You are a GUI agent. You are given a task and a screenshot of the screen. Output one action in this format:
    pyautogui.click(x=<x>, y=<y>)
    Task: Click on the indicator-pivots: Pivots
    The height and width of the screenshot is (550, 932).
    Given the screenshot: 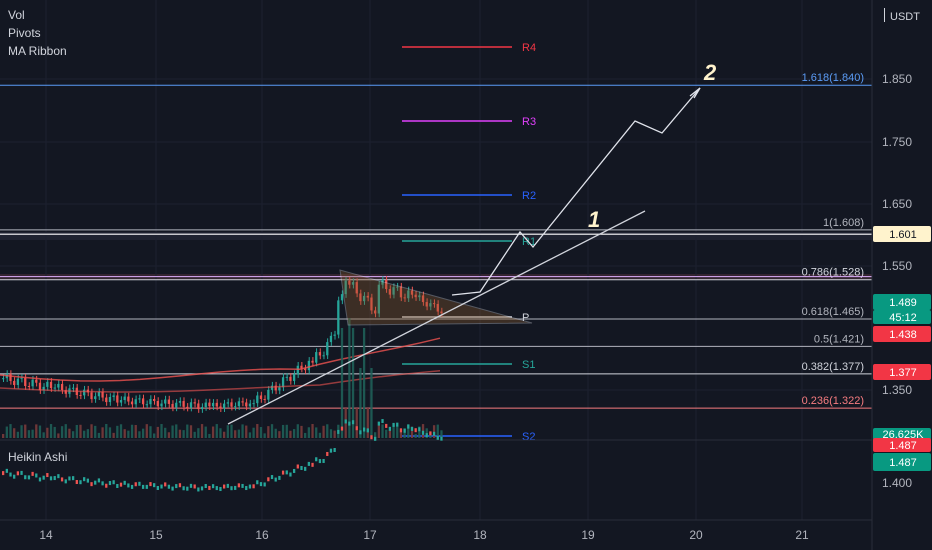 What is the action you would take?
    pyautogui.click(x=24, y=33)
    